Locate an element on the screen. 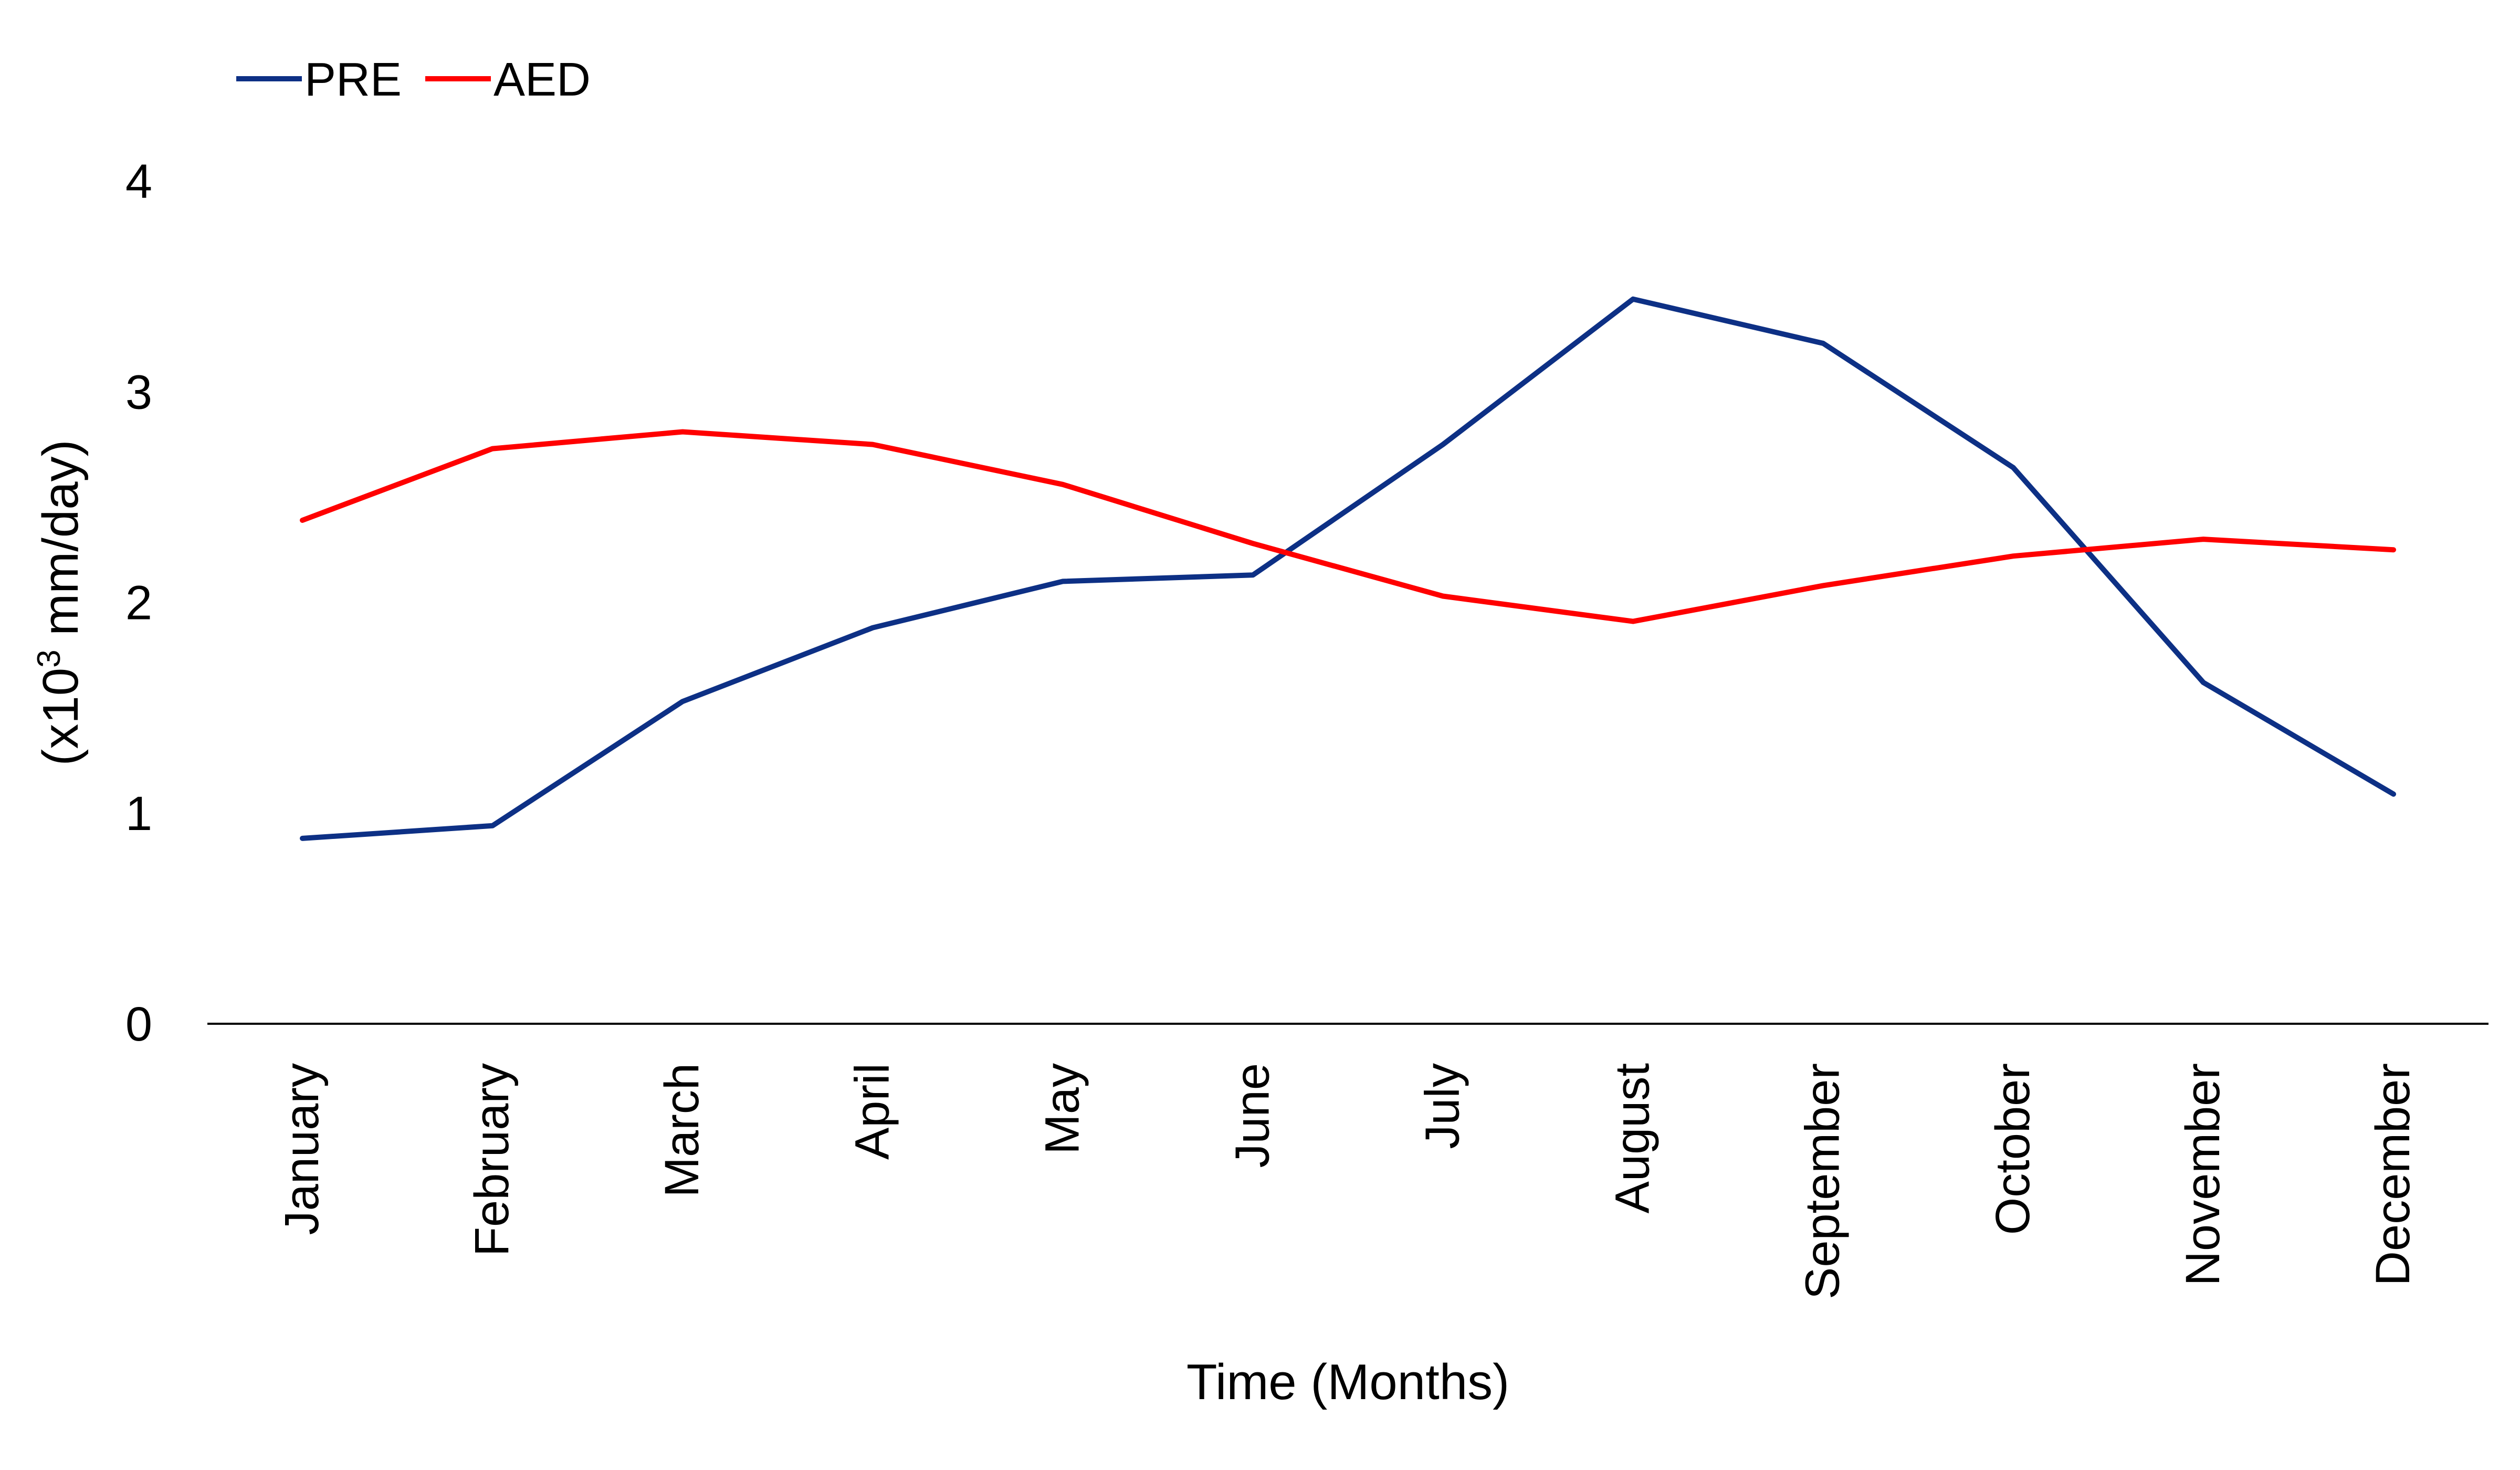 Image resolution: width=2520 pixels, height=1470 pixels. x-tick-label: August is located at coordinates (1633, 1138).